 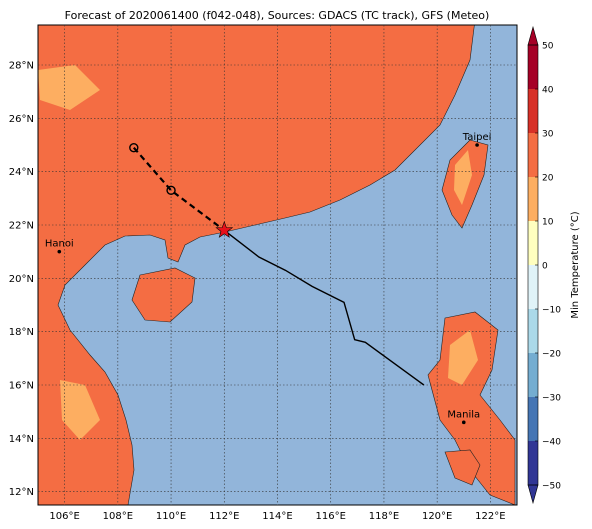 What do you see at coordinates (277, 516) in the screenshot?
I see `x-tick-label: 114°E` at bounding box center [277, 516].